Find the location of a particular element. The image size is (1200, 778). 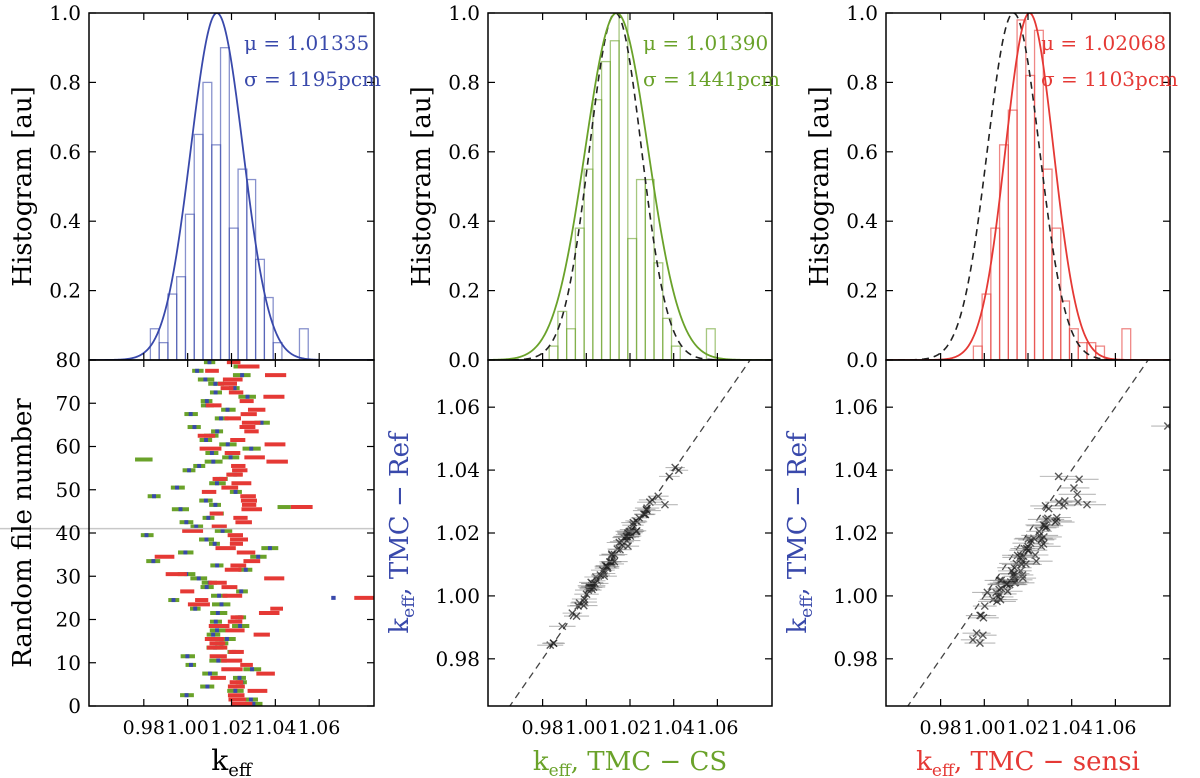

bottom-left-frame is located at coordinates (231, 533).